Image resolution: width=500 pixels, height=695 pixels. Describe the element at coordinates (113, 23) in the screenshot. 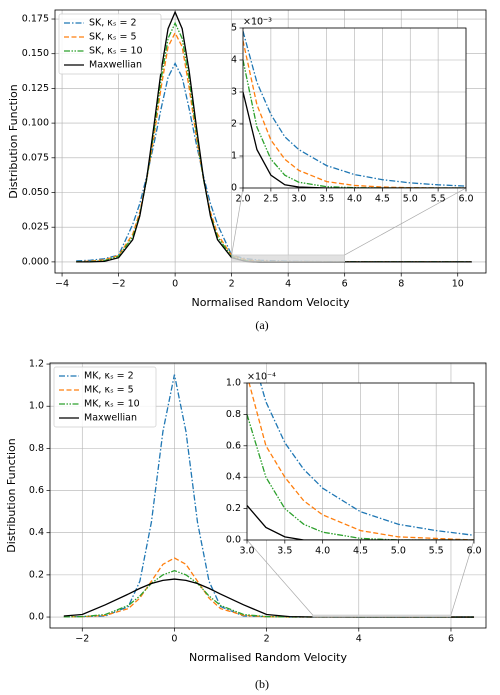

I see `legend-label: SK, κₛ = 2` at that location.